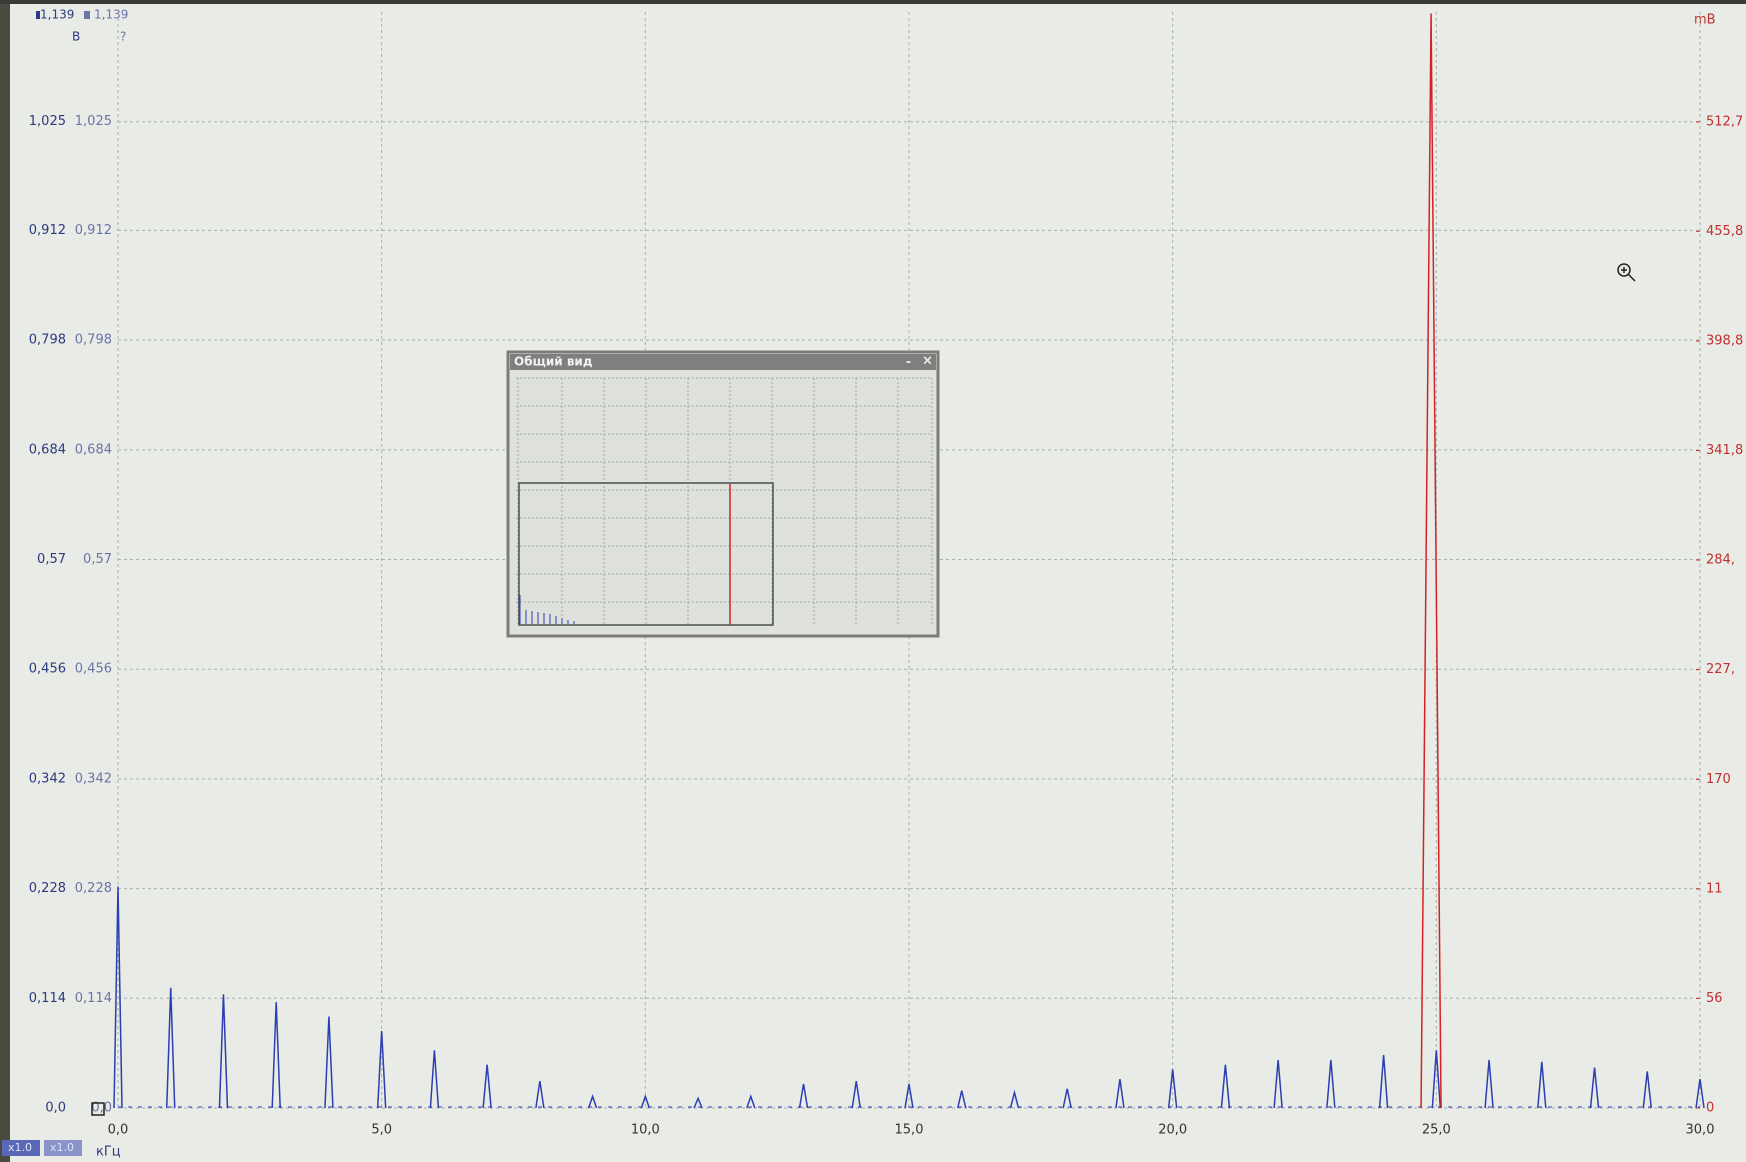  I want to click on inset-titlebar, so click(723, 362).